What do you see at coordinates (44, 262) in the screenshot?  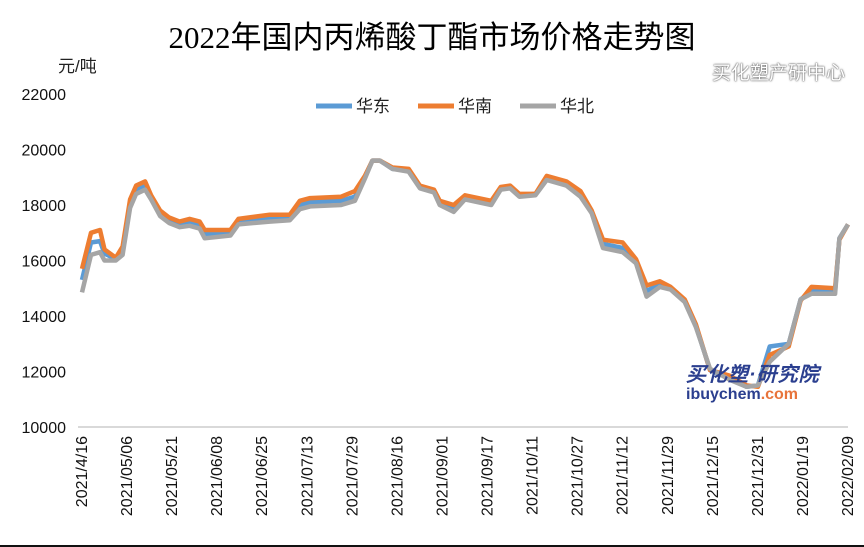 I see `y-tick-label: 16000` at bounding box center [44, 262].